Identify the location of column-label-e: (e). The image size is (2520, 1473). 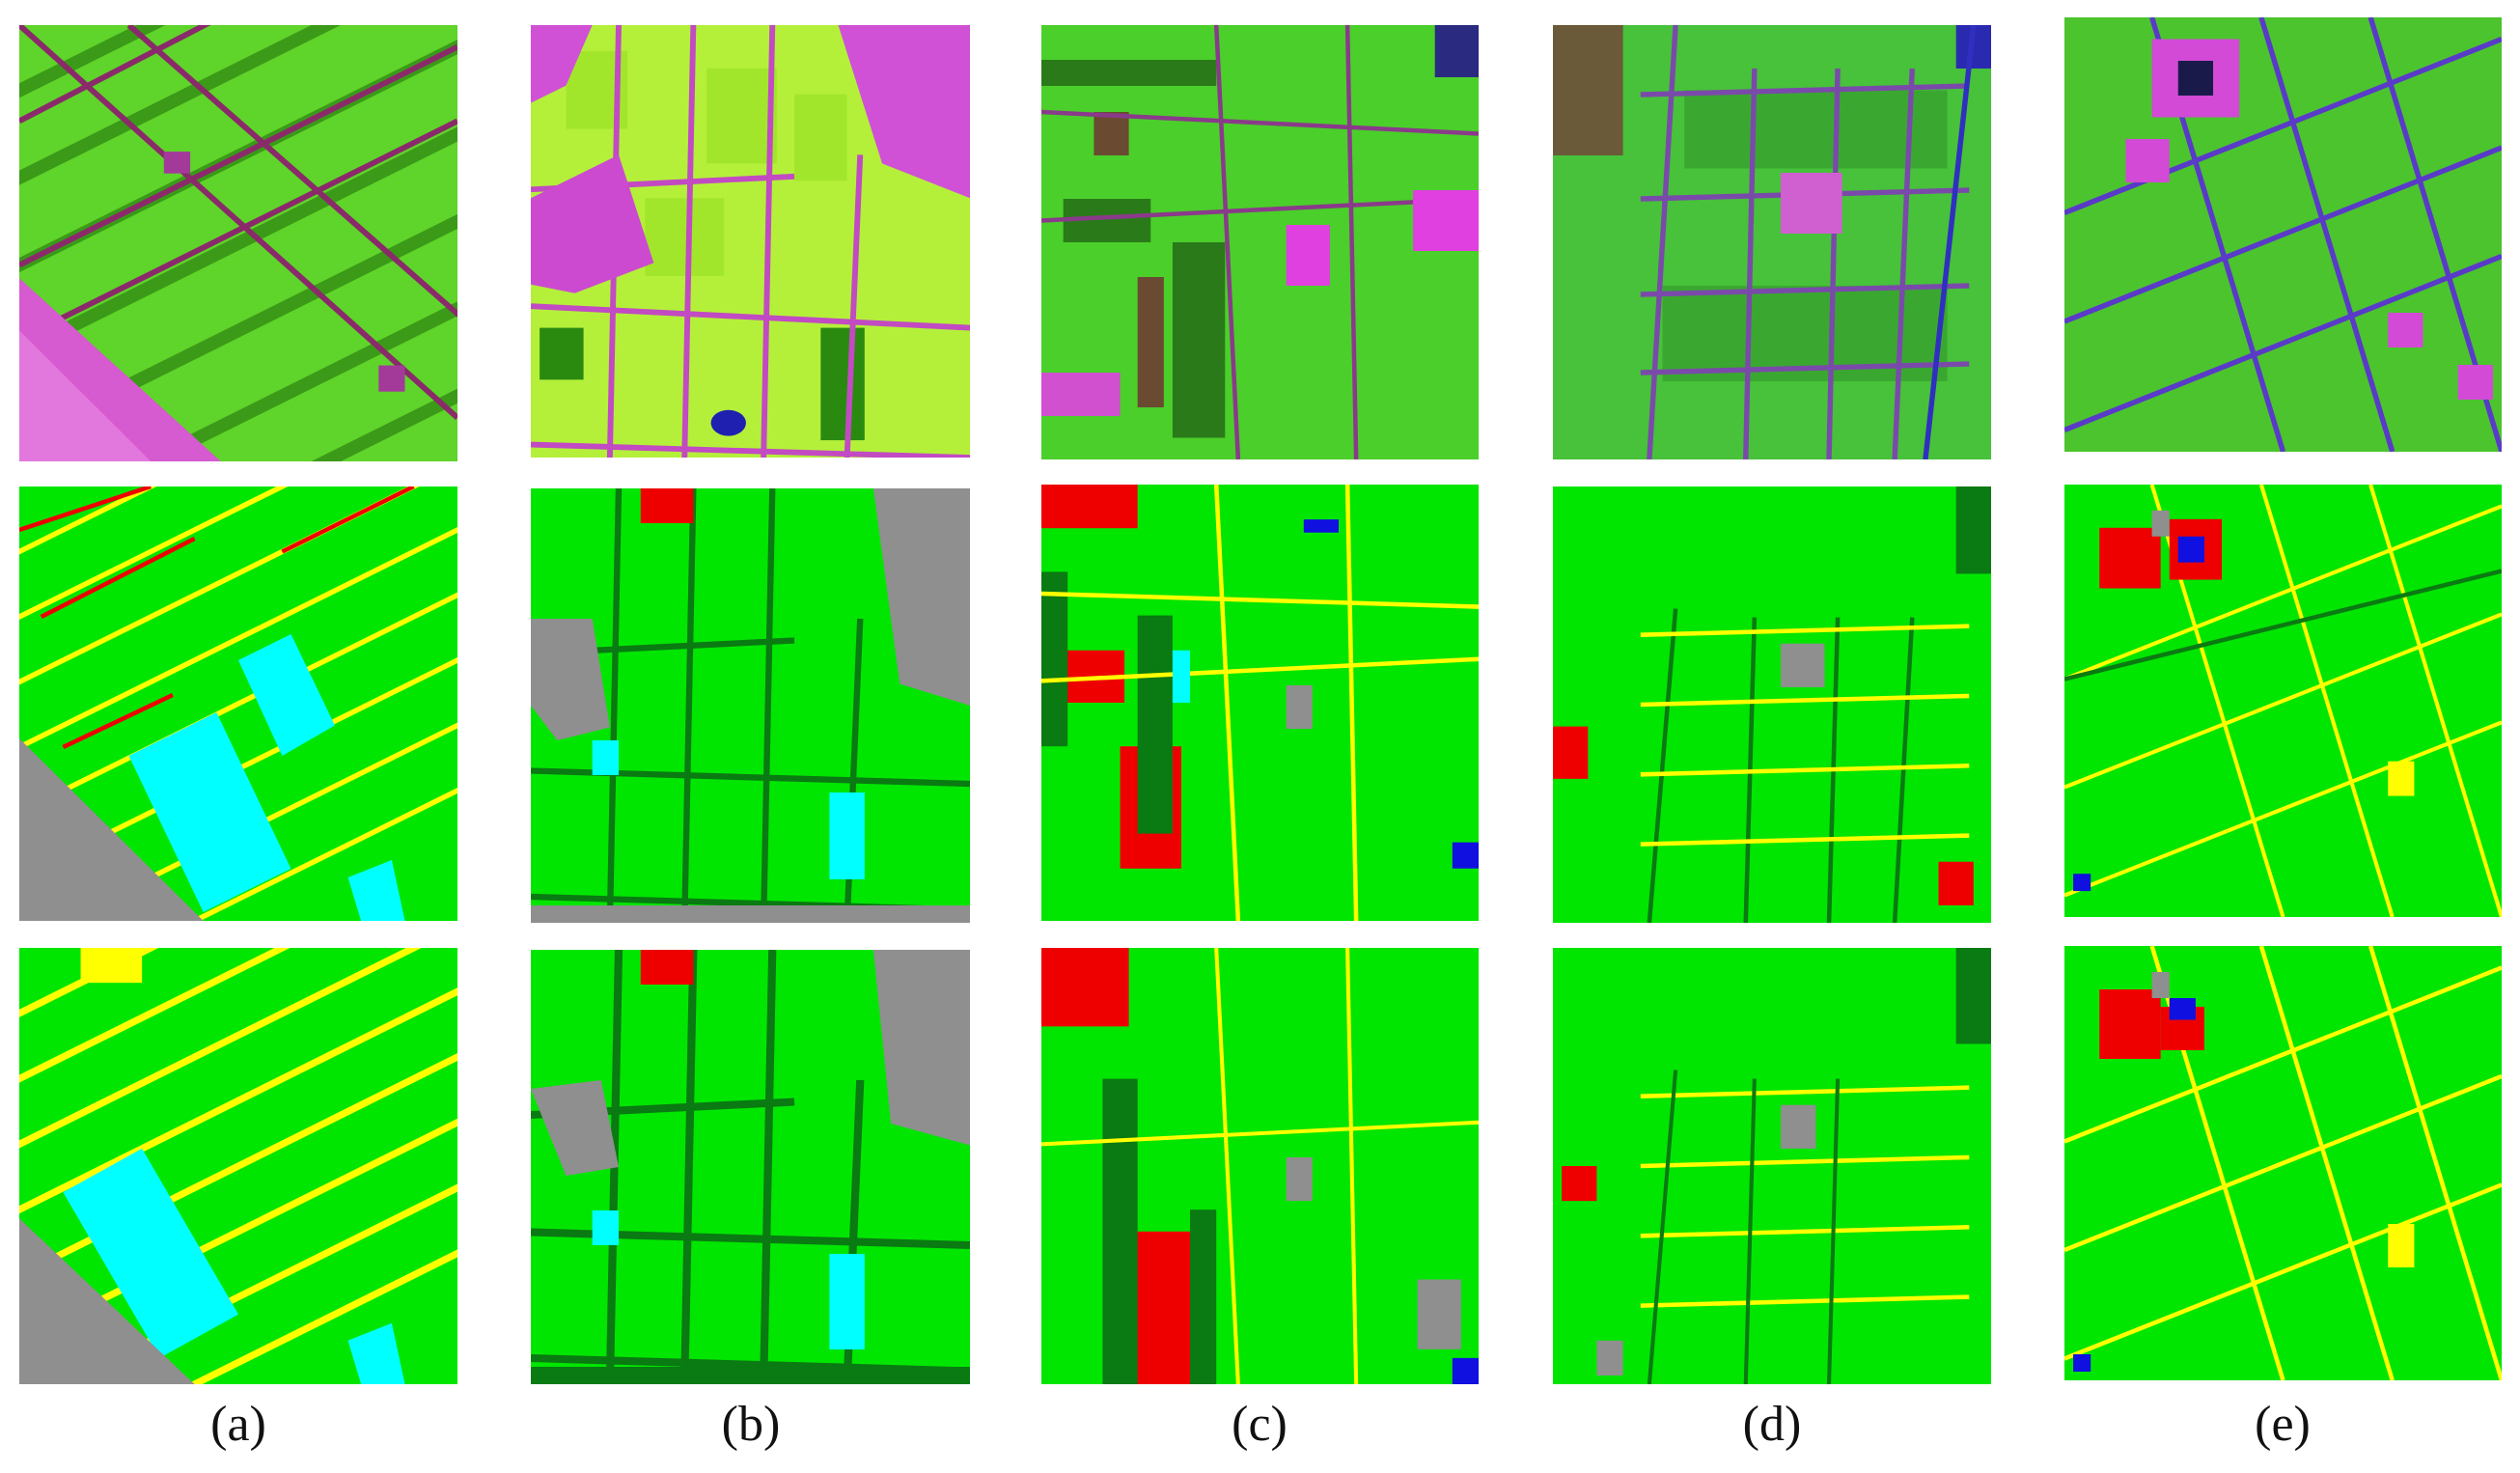
(2283, 1425).